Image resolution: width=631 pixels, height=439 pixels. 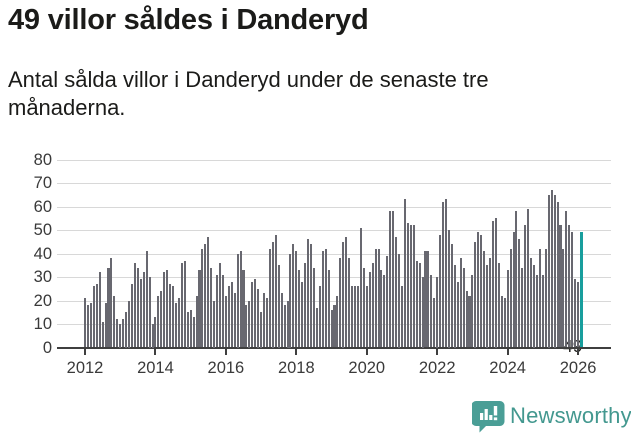 I want to click on x-axis-tick-label: 2024, so click(x=507, y=367).